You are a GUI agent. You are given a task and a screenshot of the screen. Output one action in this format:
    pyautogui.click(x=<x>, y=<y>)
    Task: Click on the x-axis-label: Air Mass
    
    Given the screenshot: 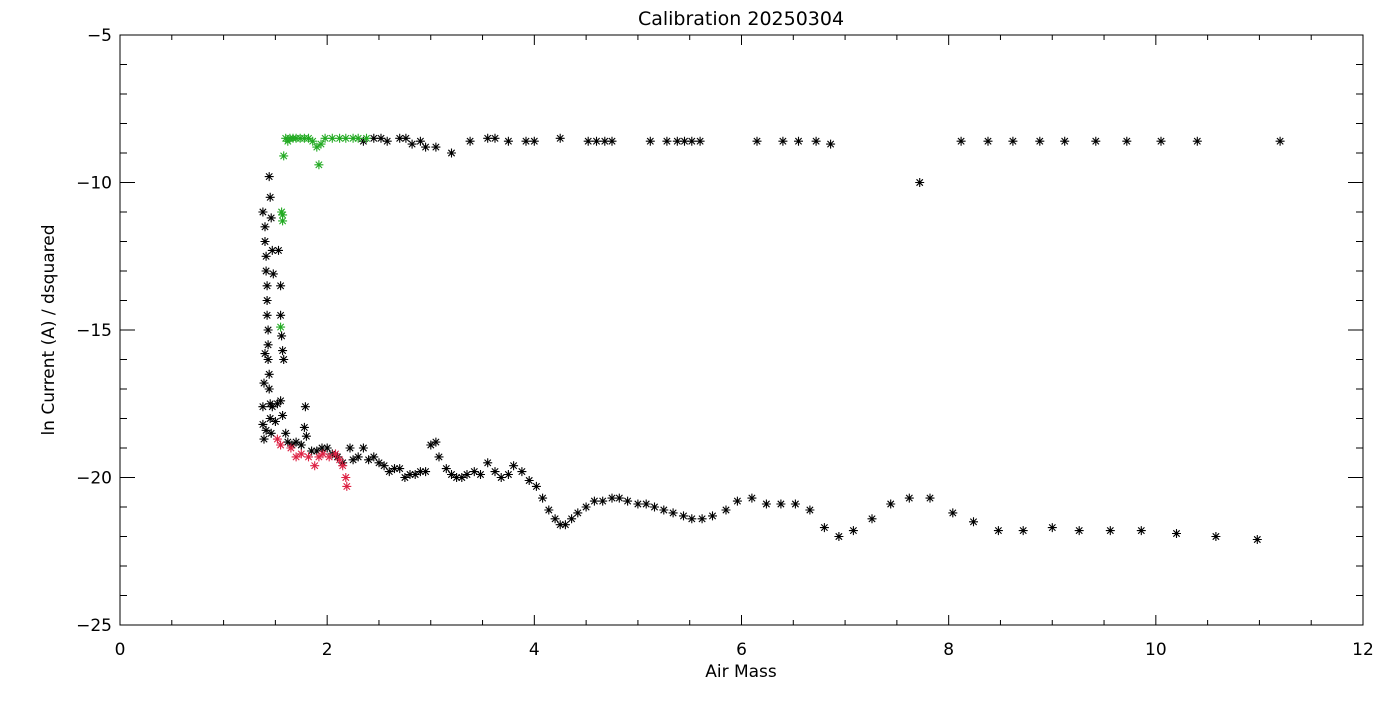 What is the action you would take?
    pyautogui.click(x=741, y=672)
    